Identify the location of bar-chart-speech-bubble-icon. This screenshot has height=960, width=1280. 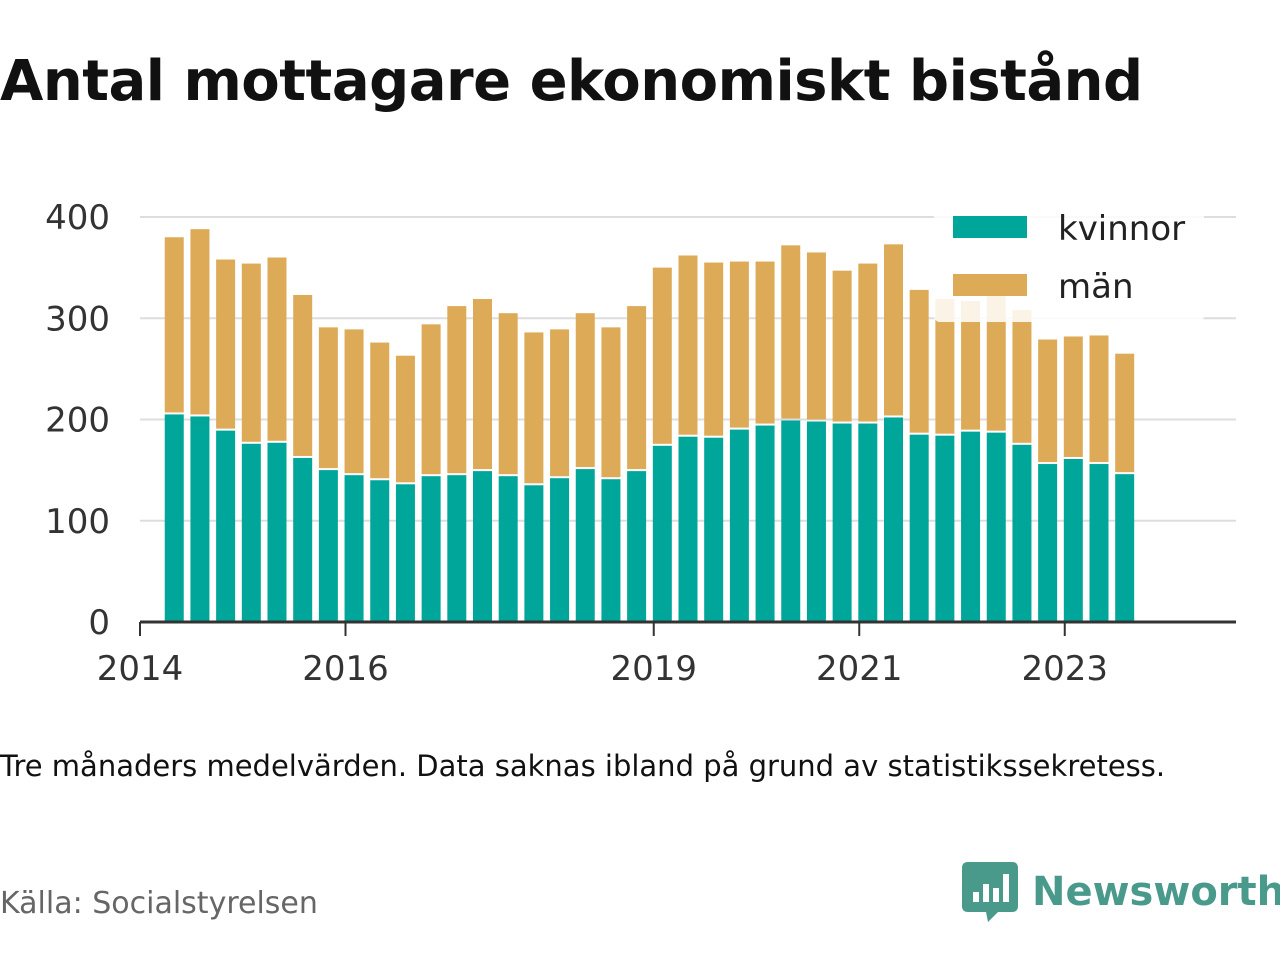
(990, 892).